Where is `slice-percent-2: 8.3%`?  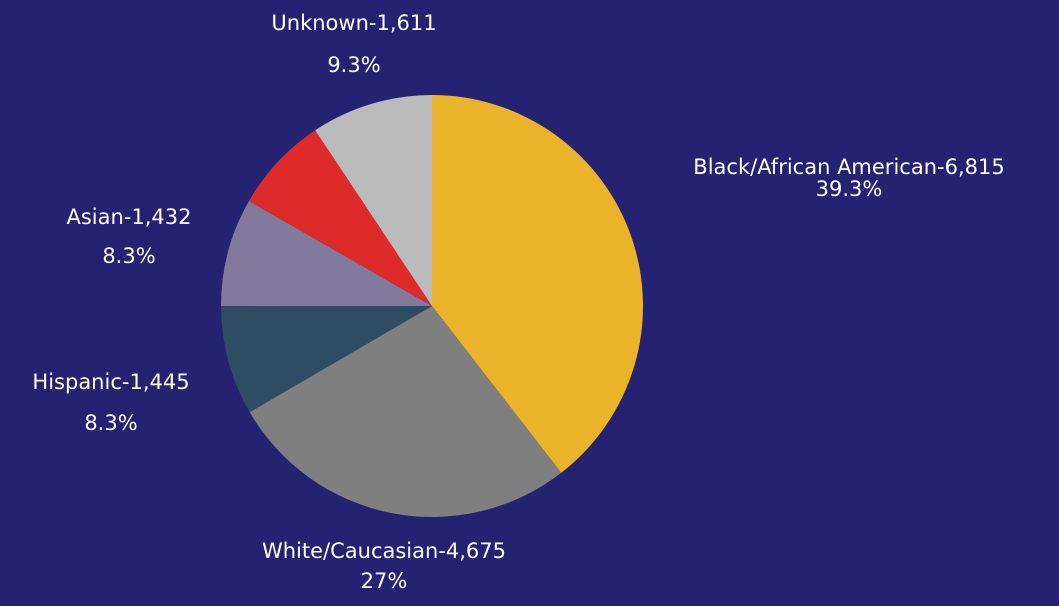 slice-percent-2: 8.3% is located at coordinates (110, 423).